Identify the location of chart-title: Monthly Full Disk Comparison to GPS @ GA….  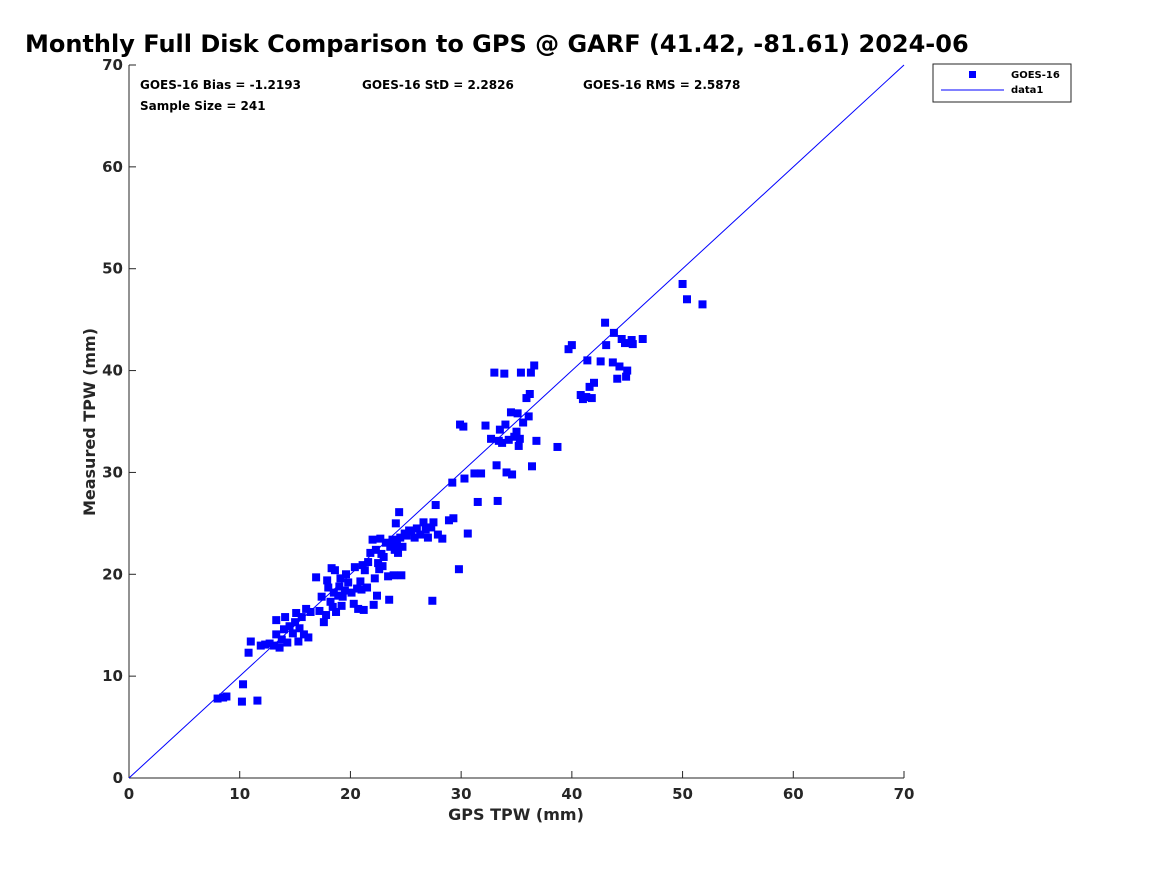
(497, 44).